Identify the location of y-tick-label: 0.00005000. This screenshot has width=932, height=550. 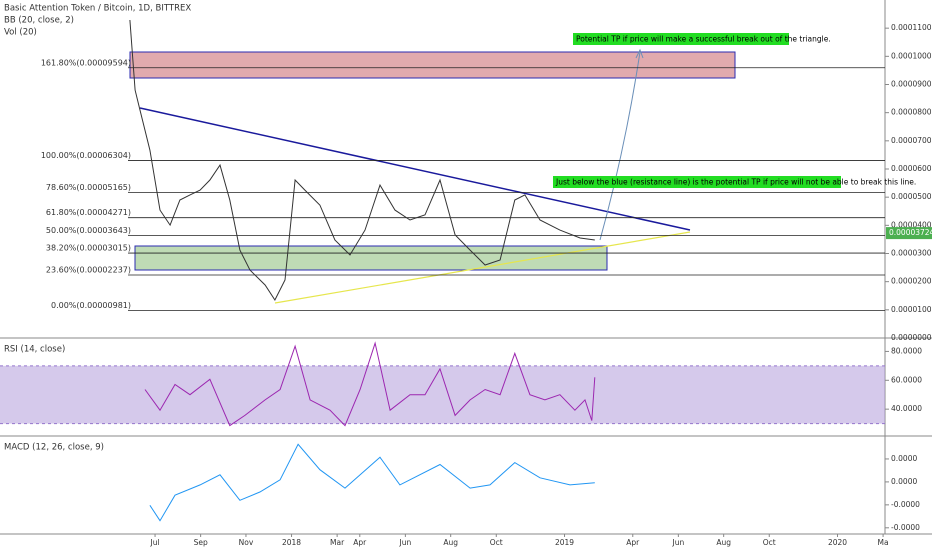
(911, 196).